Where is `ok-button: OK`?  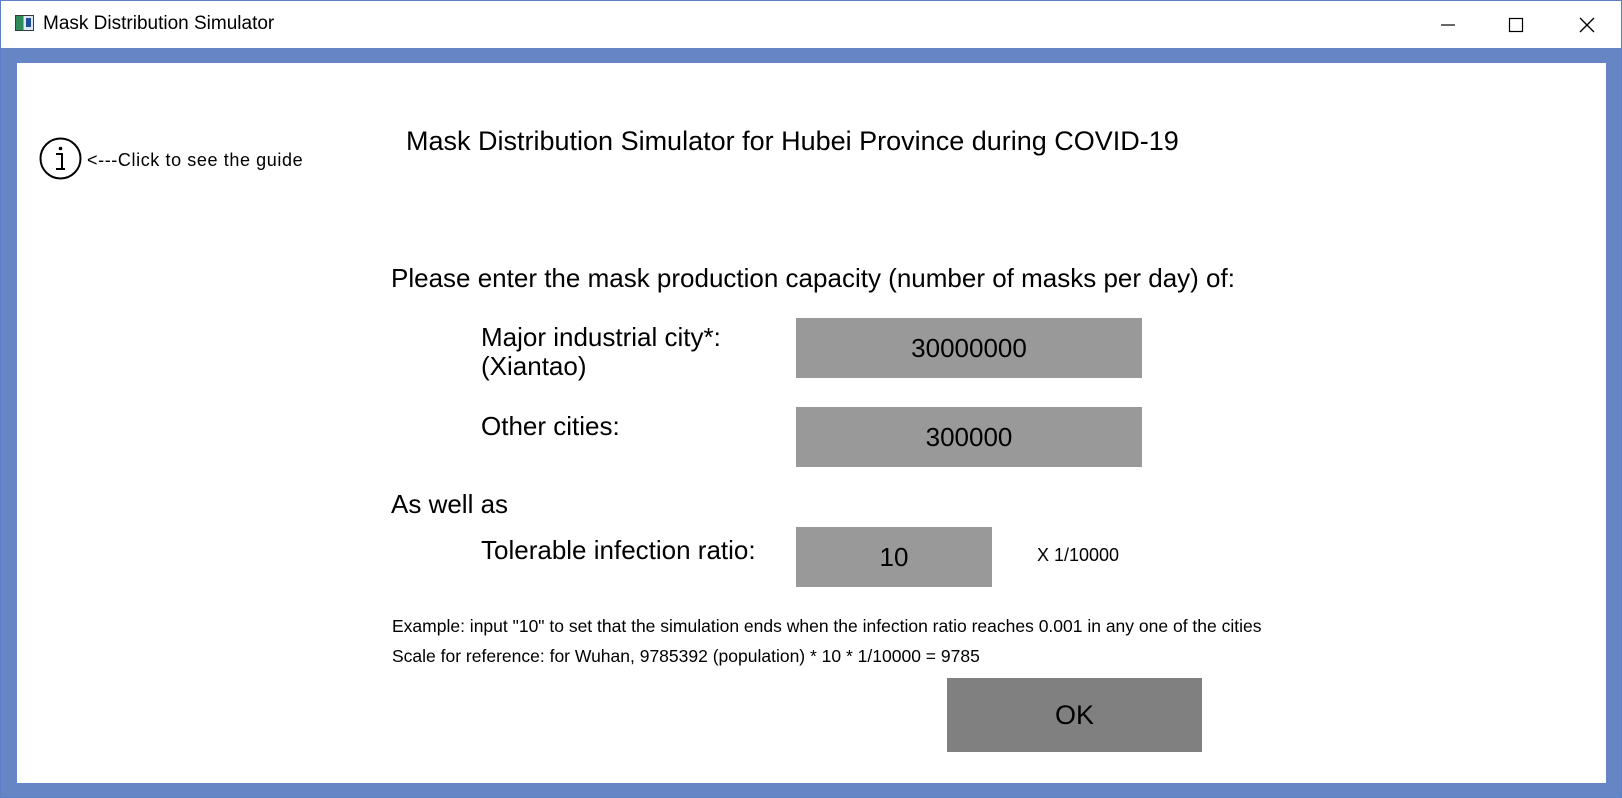
ok-button: OK is located at coordinates (1074, 715).